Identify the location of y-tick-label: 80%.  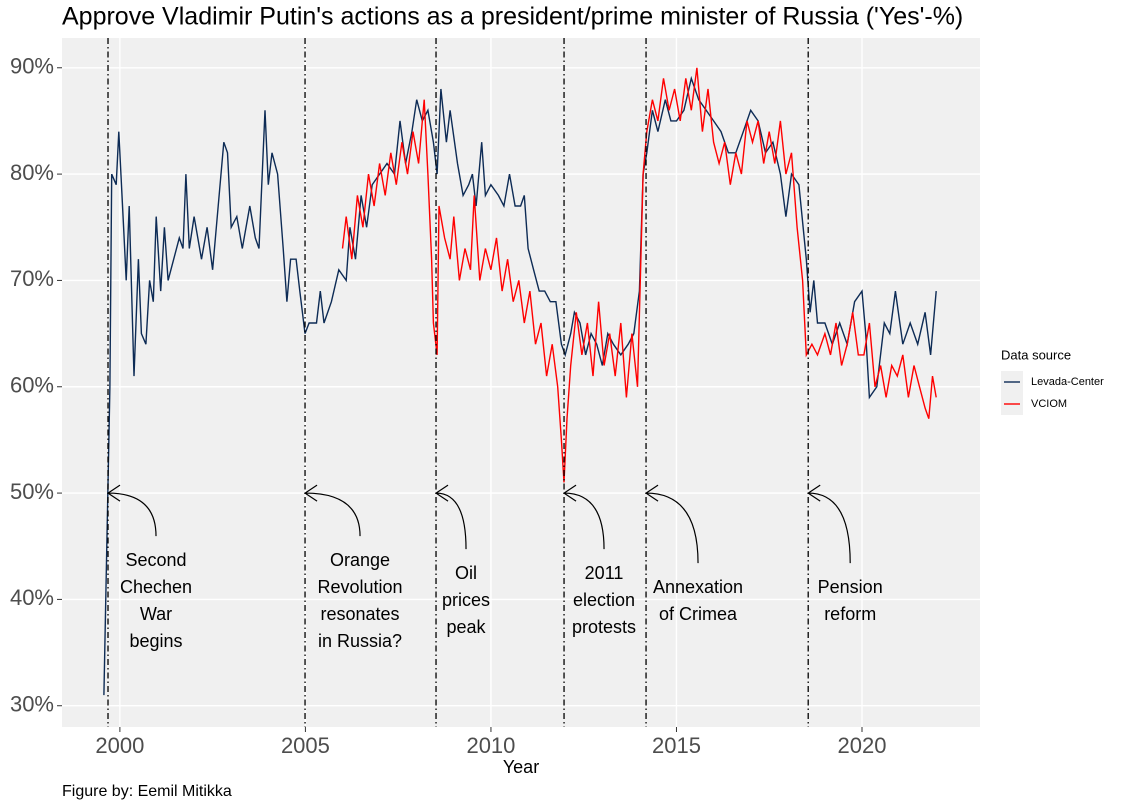
(32, 172).